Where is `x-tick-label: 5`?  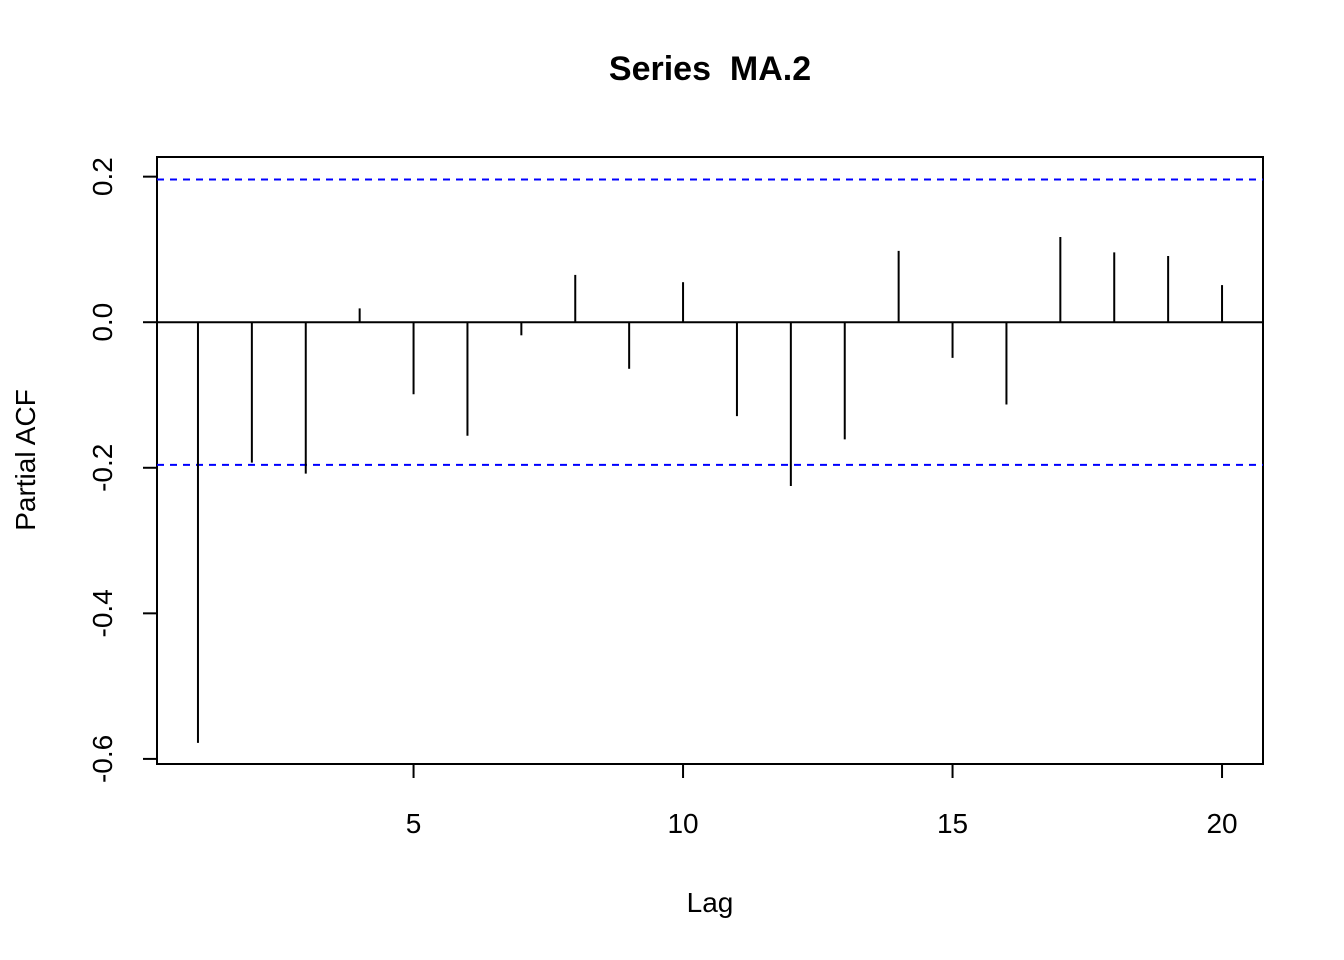
x-tick-label: 5 is located at coordinates (414, 823).